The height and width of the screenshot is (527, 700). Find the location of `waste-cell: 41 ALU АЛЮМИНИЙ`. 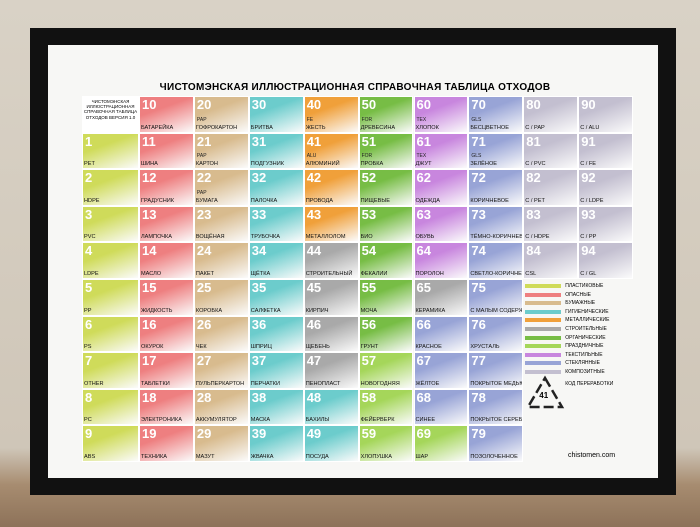

waste-cell: 41 ALU АЛЮМИНИЙ is located at coordinates (331, 151).